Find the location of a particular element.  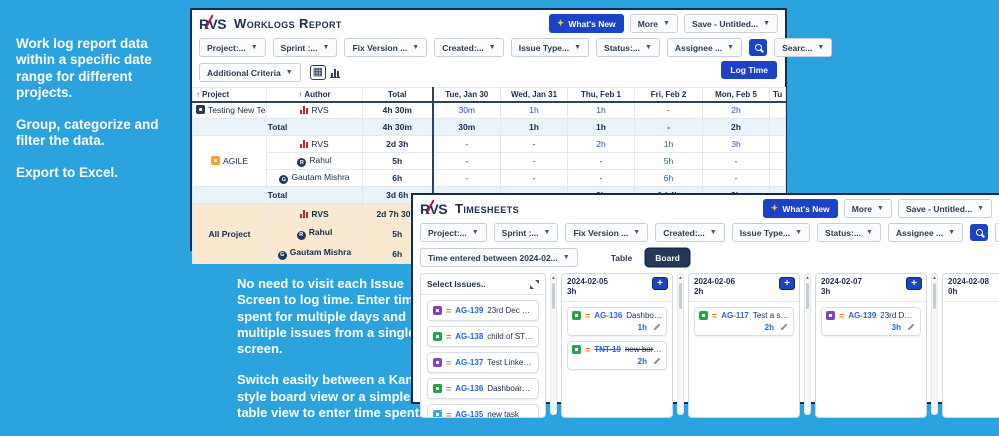

chart-view-toggle is located at coordinates (335, 73).